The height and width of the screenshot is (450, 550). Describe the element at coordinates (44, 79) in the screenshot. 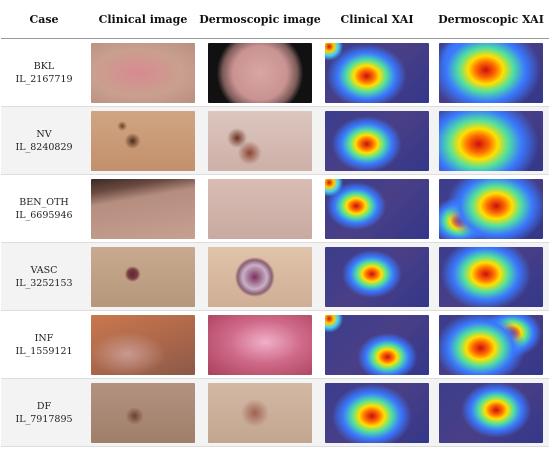

I see `case-id: IL_2167719` at that location.